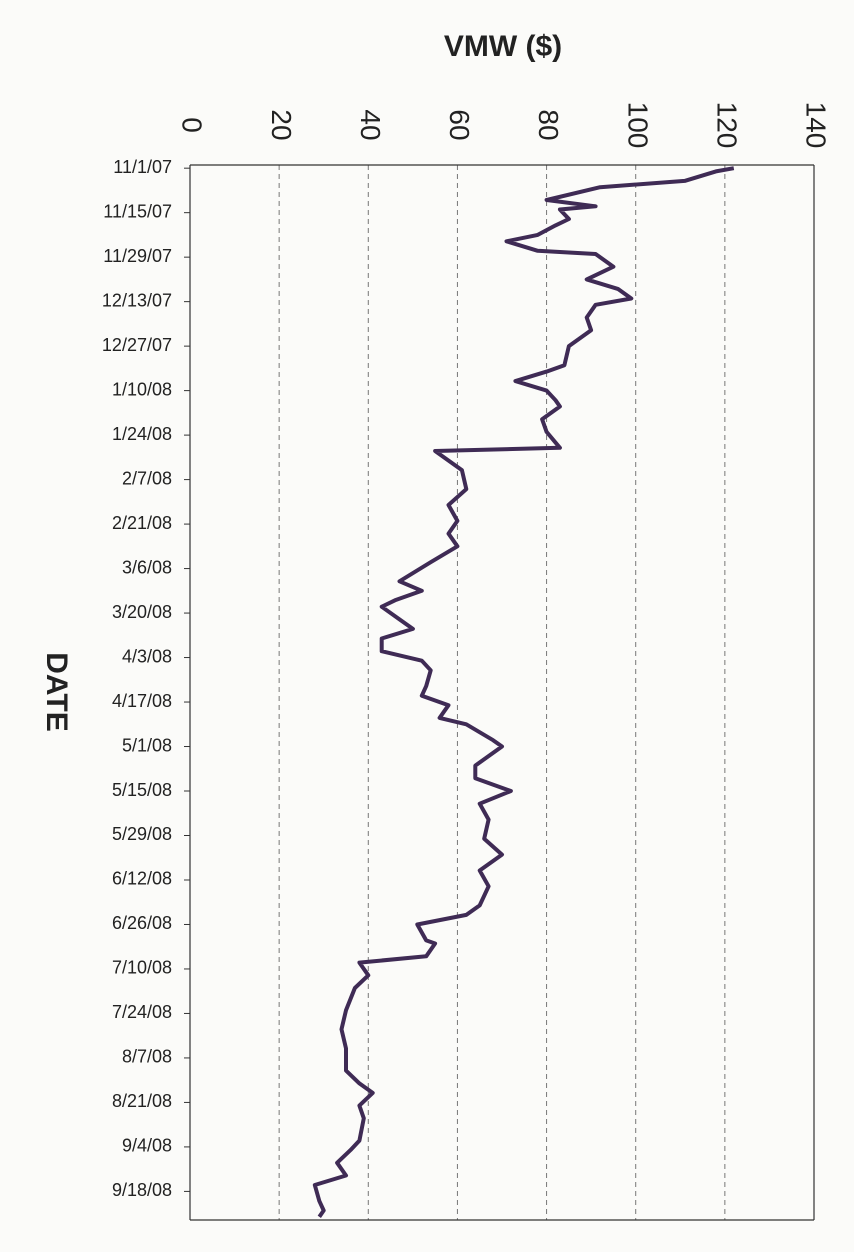 The image size is (854, 1252). What do you see at coordinates (142, 923) in the screenshot?
I see `y-tick-label: 6/26/08` at bounding box center [142, 923].